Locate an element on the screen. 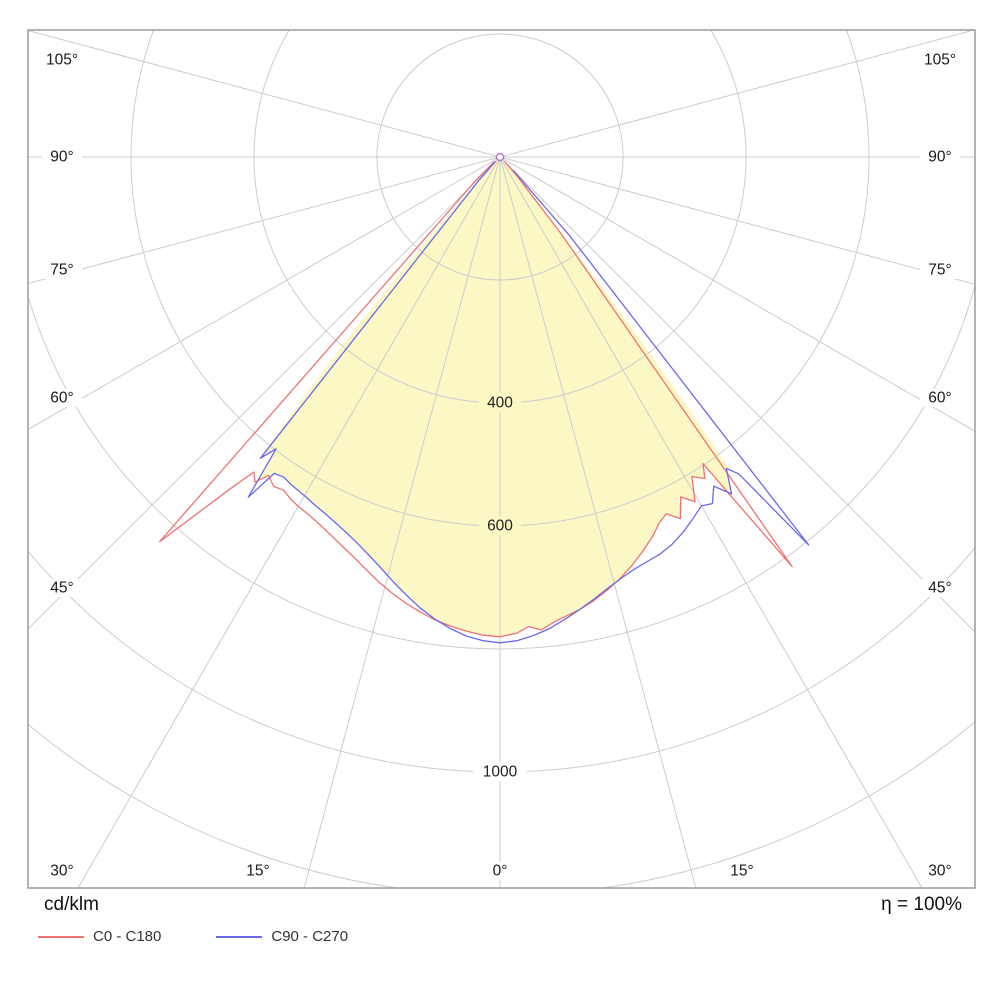 This screenshot has height=1000, width=1000. legend-item: C0 - C180 is located at coordinates (99, 936).